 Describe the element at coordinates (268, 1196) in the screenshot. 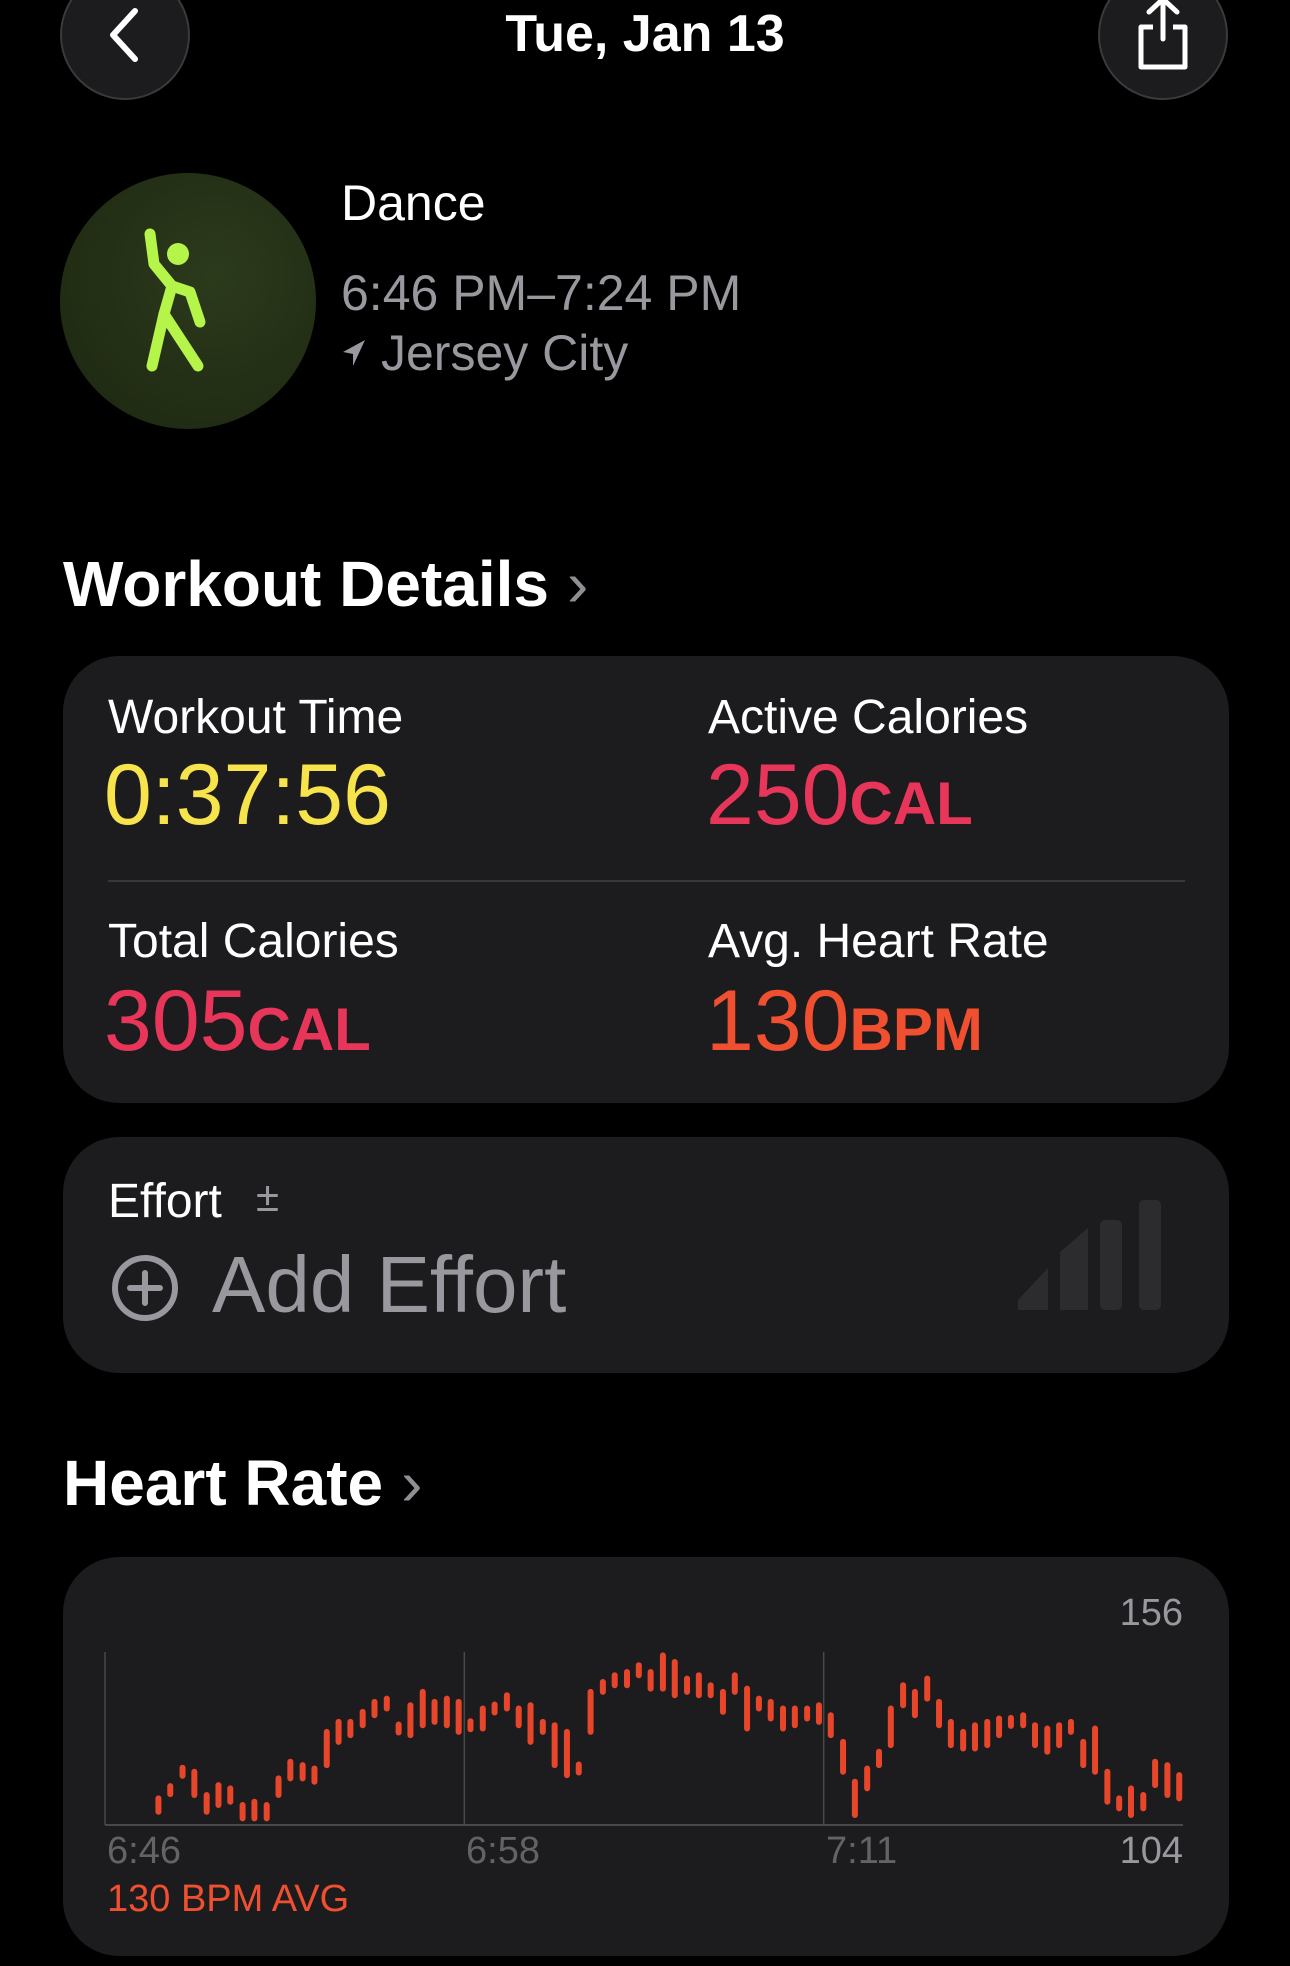

I see `plus-minus-icon: ±` at that location.